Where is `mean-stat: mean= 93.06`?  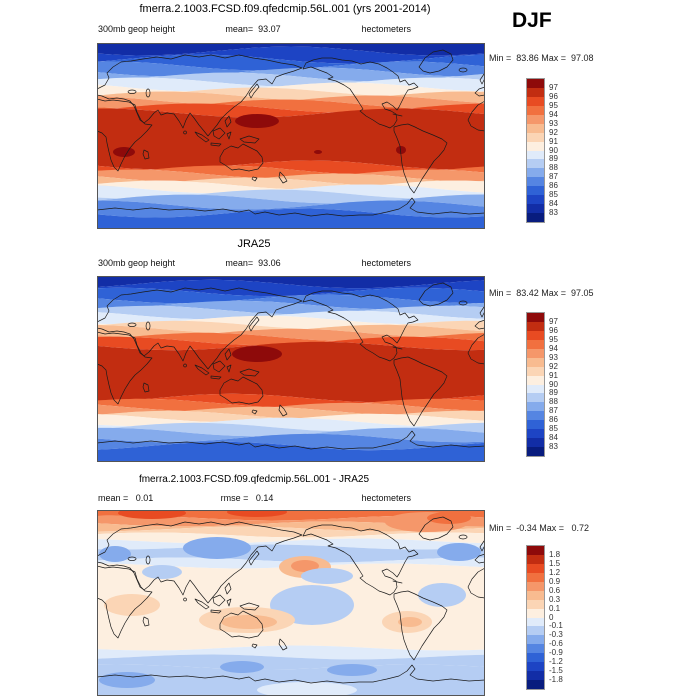 mean-stat: mean= 93.06 is located at coordinates (253, 263).